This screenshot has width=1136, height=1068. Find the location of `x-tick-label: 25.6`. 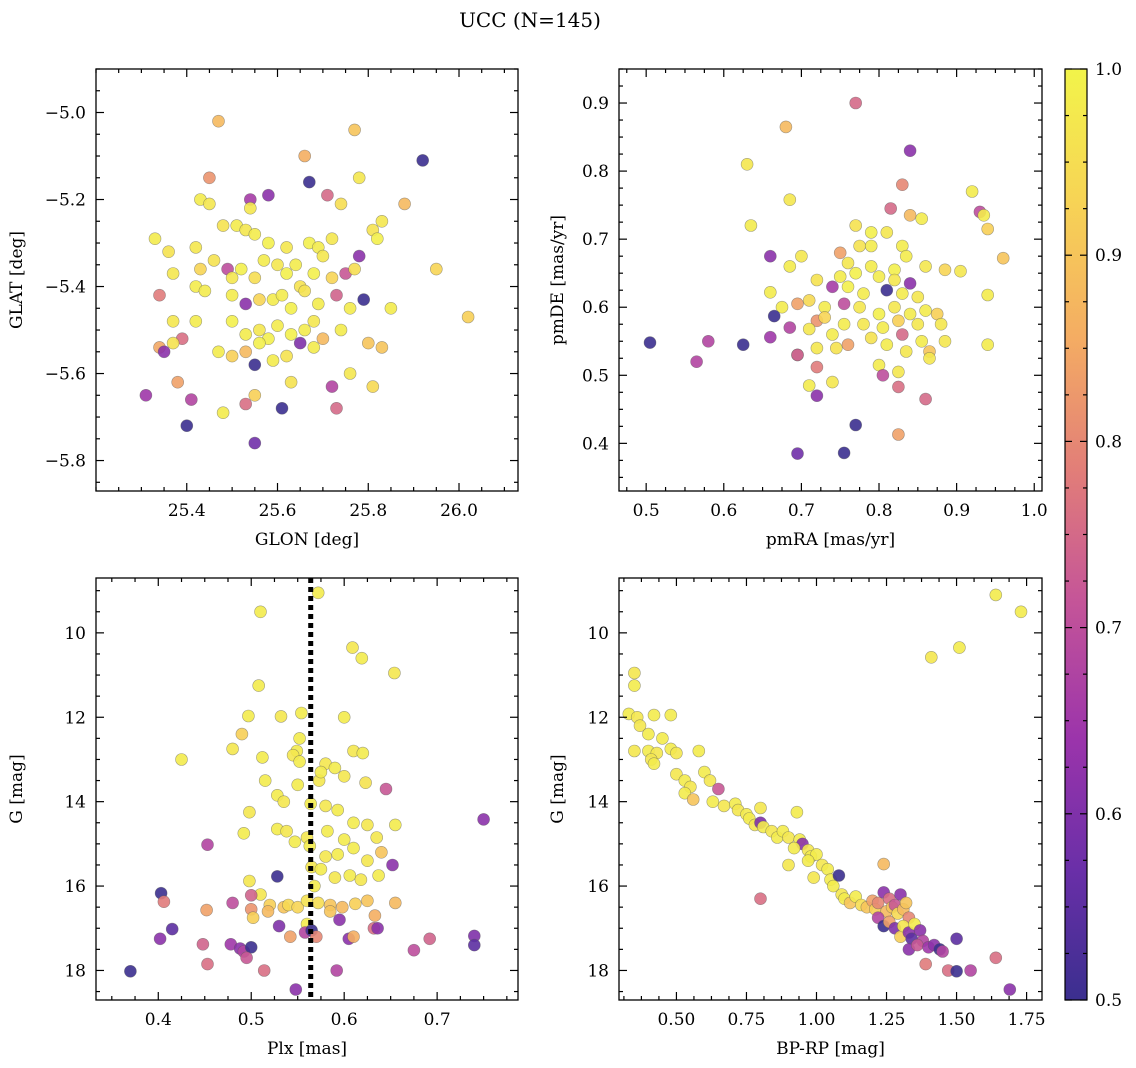

x-tick-label: 25.6 is located at coordinates (278, 511).